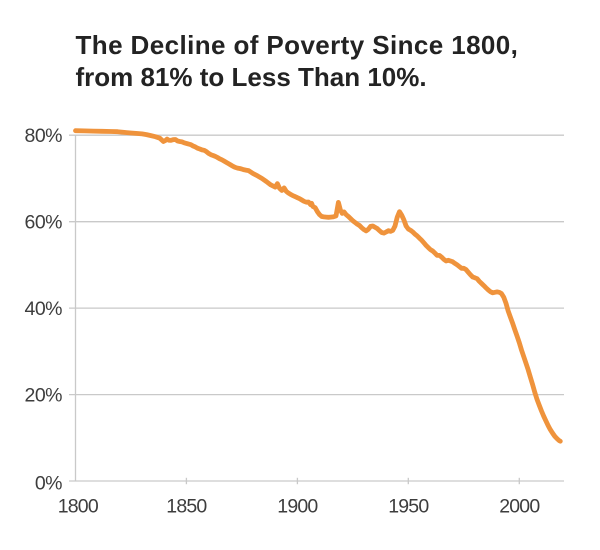  What do you see at coordinates (43, 223) in the screenshot?
I see `svg-text: 60%` at bounding box center [43, 223].